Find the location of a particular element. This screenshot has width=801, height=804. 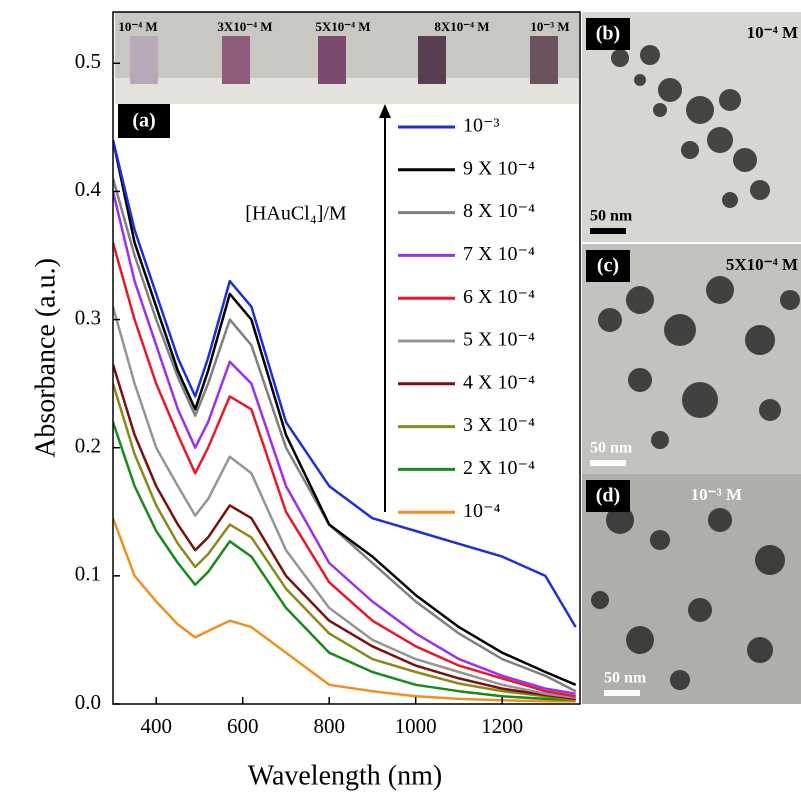

legend-label: 10⁻³ is located at coordinates (481, 126).